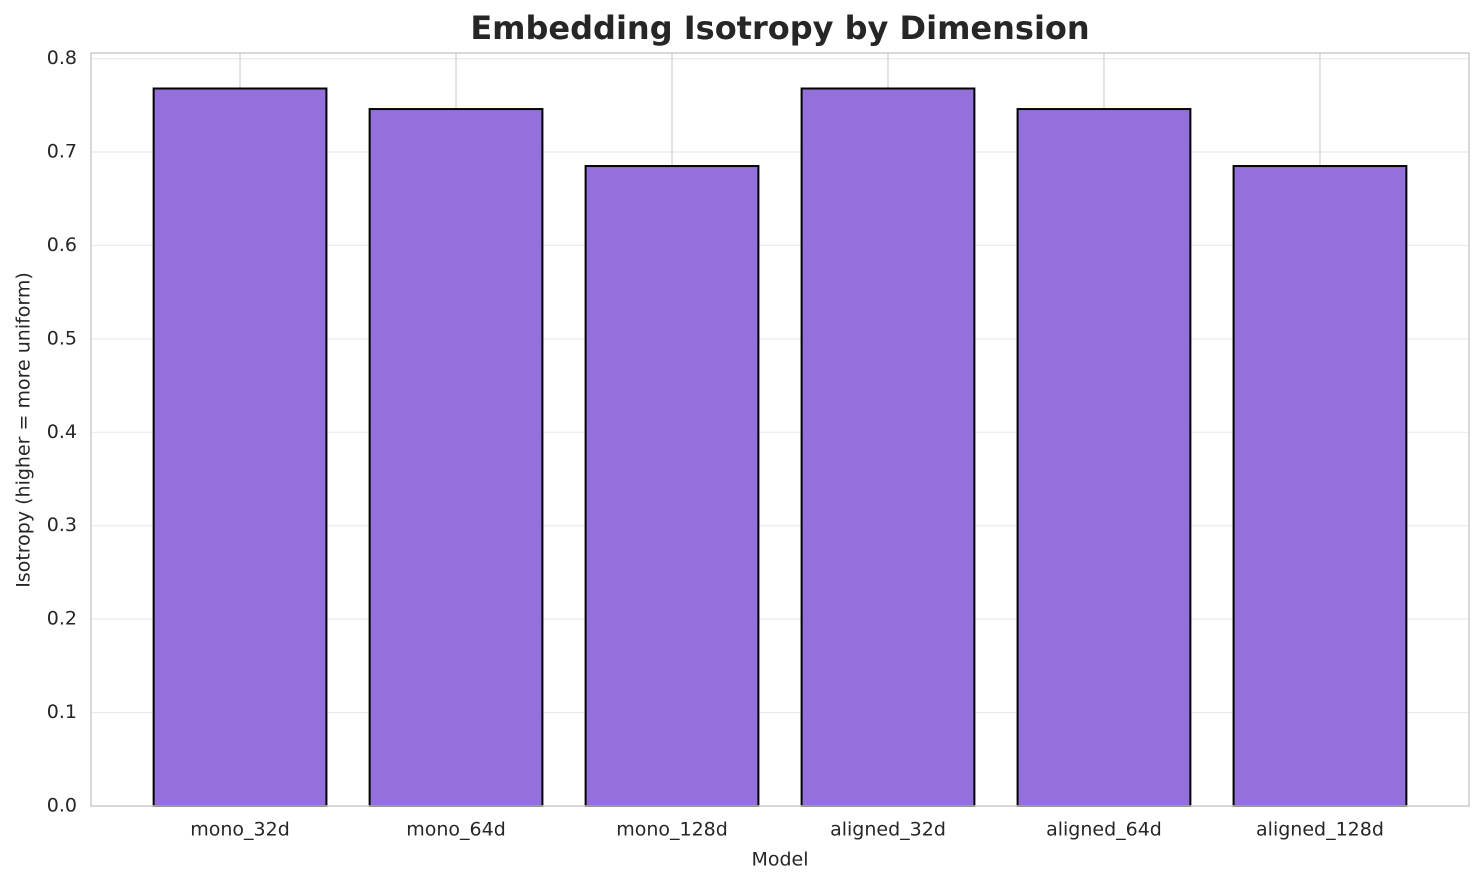  What do you see at coordinates (62, 58) in the screenshot?
I see `y-tick-label: 0.8` at bounding box center [62, 58].